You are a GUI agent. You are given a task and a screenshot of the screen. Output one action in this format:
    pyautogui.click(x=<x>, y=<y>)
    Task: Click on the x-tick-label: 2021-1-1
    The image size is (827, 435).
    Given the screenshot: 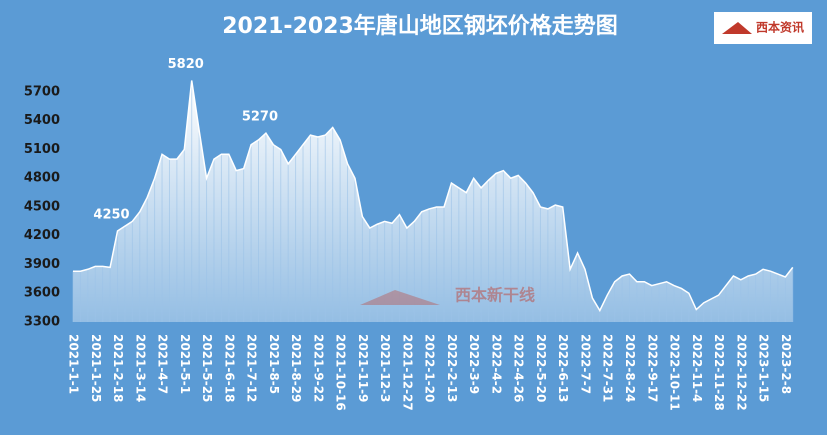 What is the action you would take?
    pyautogui.click(x=74, y=364)
    